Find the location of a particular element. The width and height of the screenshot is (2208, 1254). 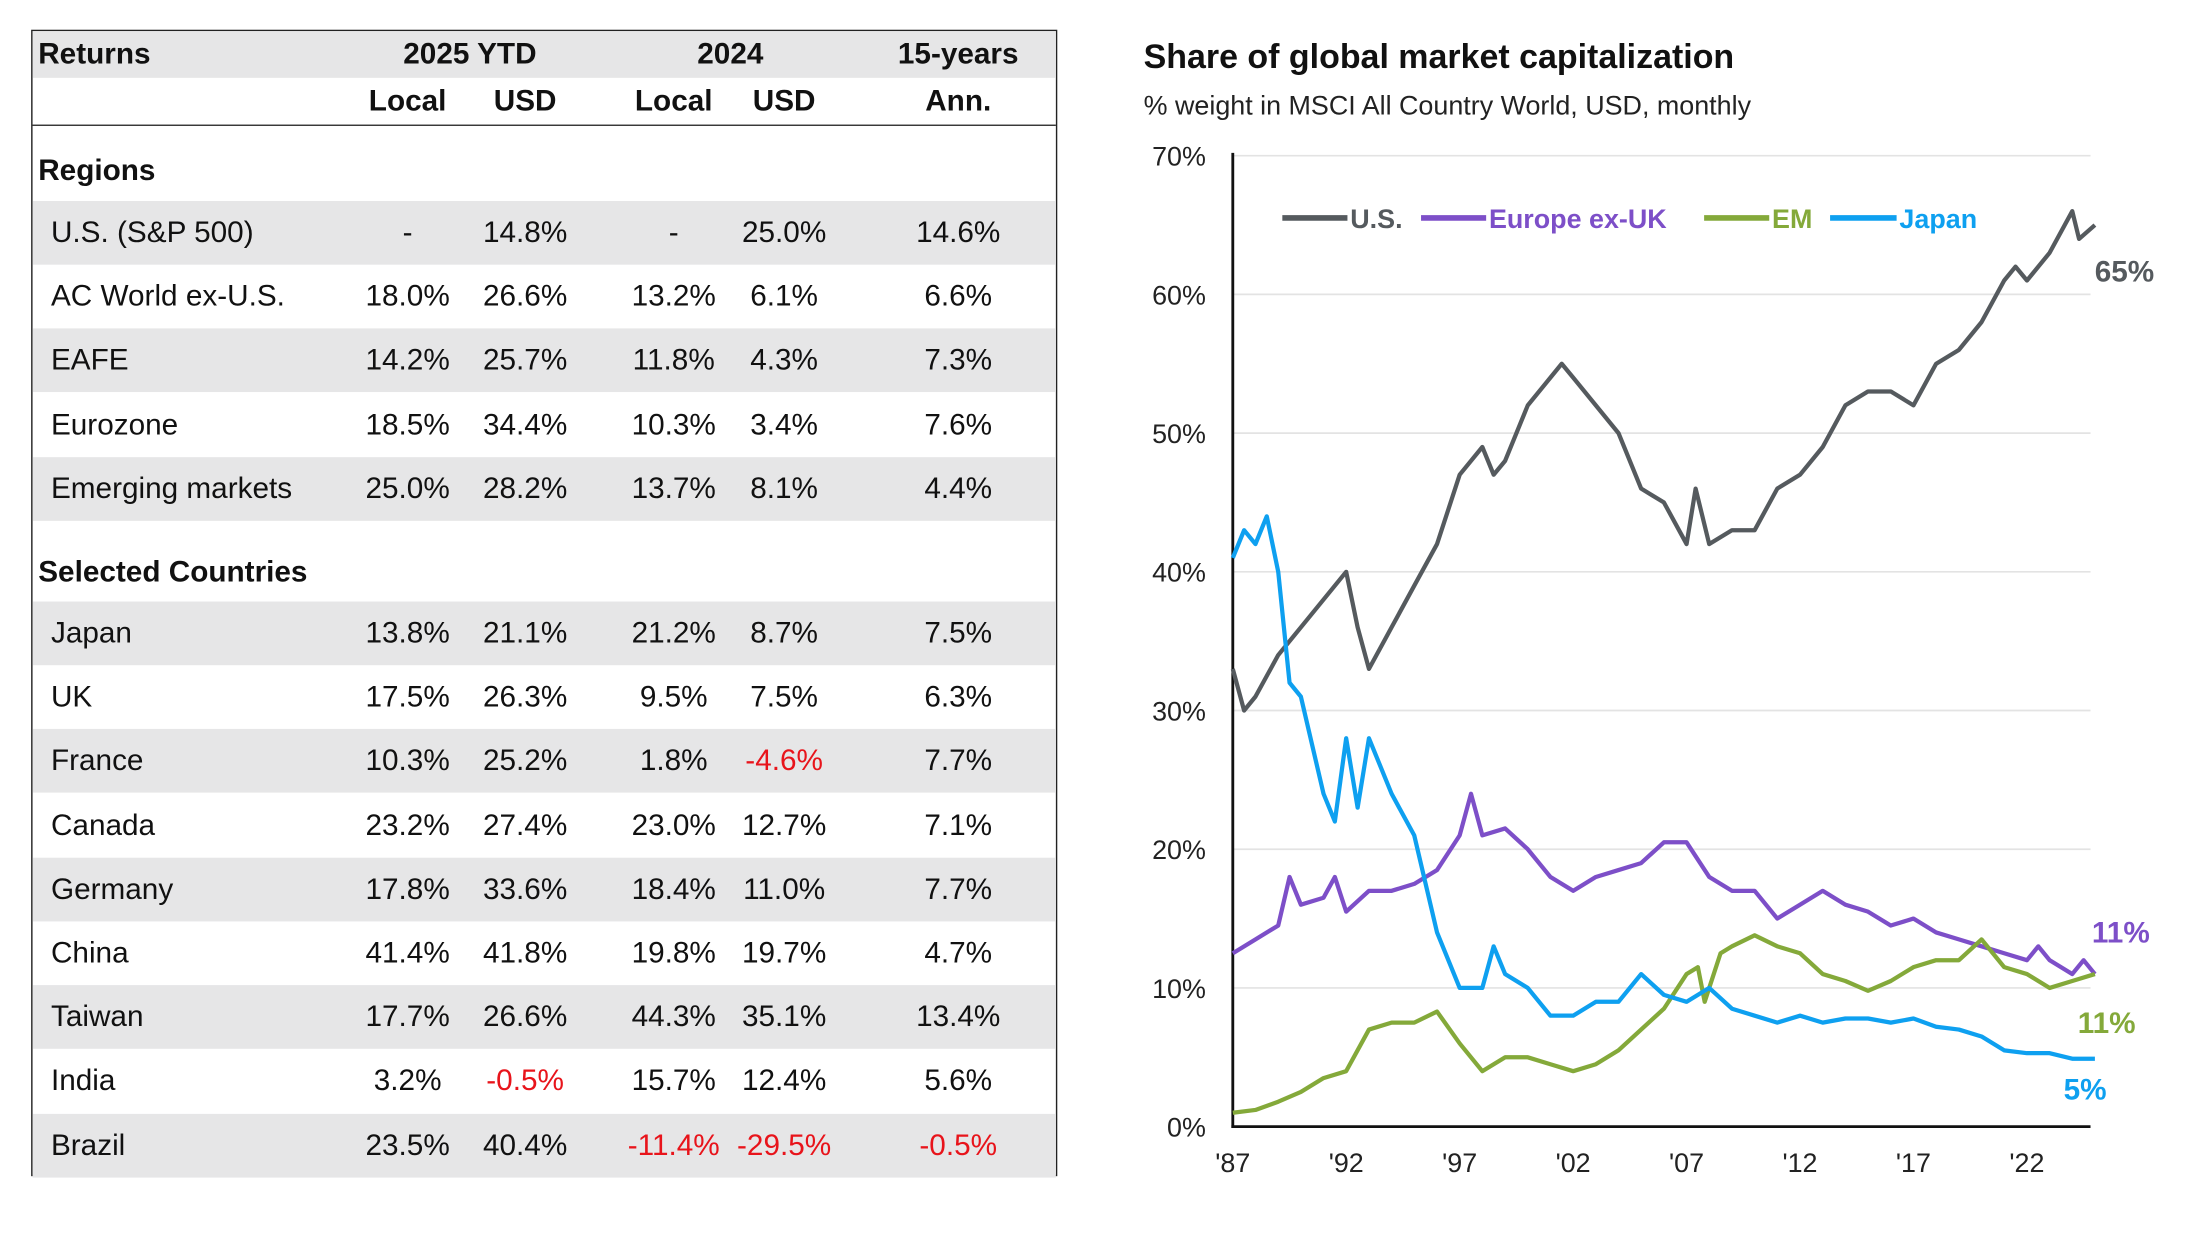

cell-value: 26.3% is located at coordinates (525, 697).